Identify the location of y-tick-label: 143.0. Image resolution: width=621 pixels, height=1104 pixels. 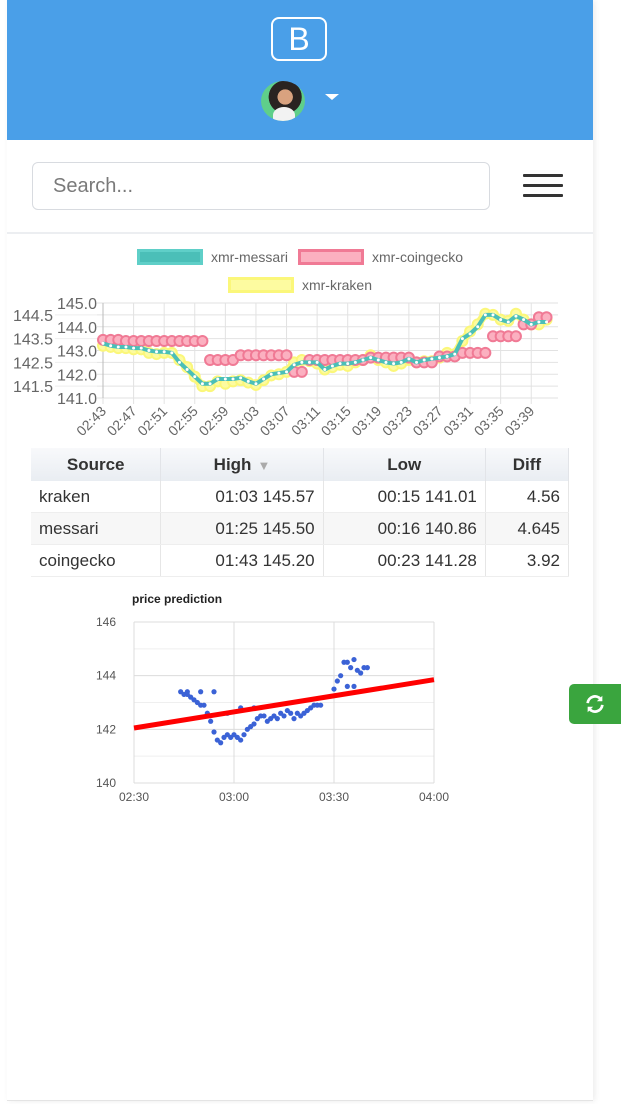
(77, 352).